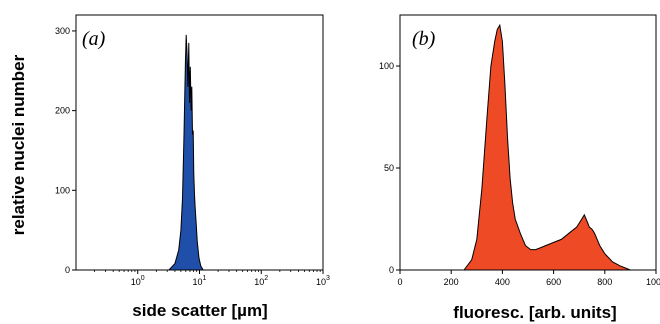 The height and width of the screenshot is (324, 660). Describe the element at coordinates (212, 278) in the screenshot. I see `panel-a-x-ticks: 10⁰ 10¹ 10² 10³` at that location.